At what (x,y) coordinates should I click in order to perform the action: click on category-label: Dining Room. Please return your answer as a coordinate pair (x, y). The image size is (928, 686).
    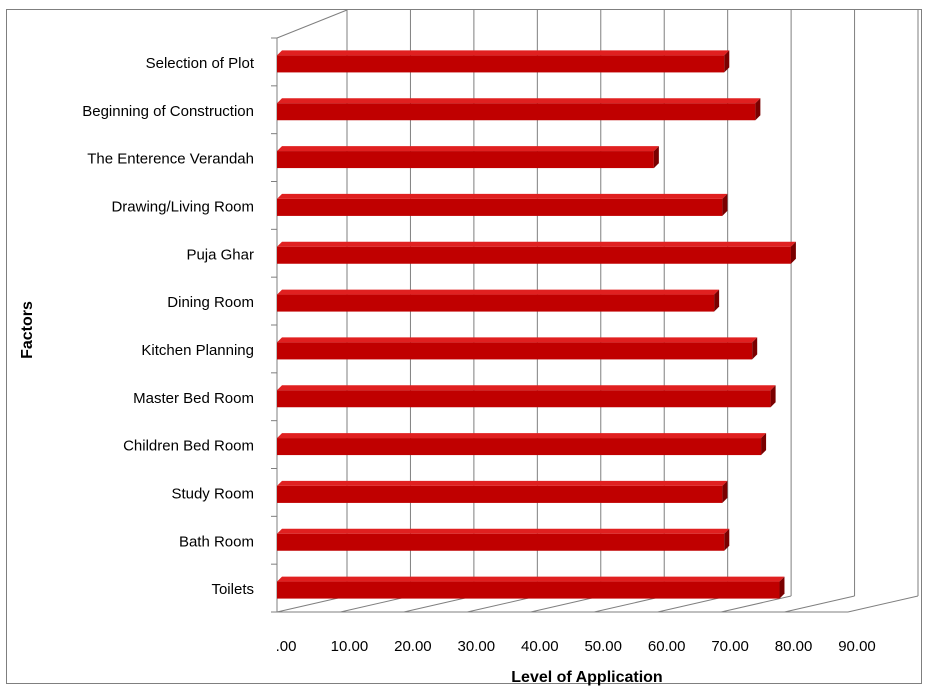
    Looking at the image, I should click on (210, 302).